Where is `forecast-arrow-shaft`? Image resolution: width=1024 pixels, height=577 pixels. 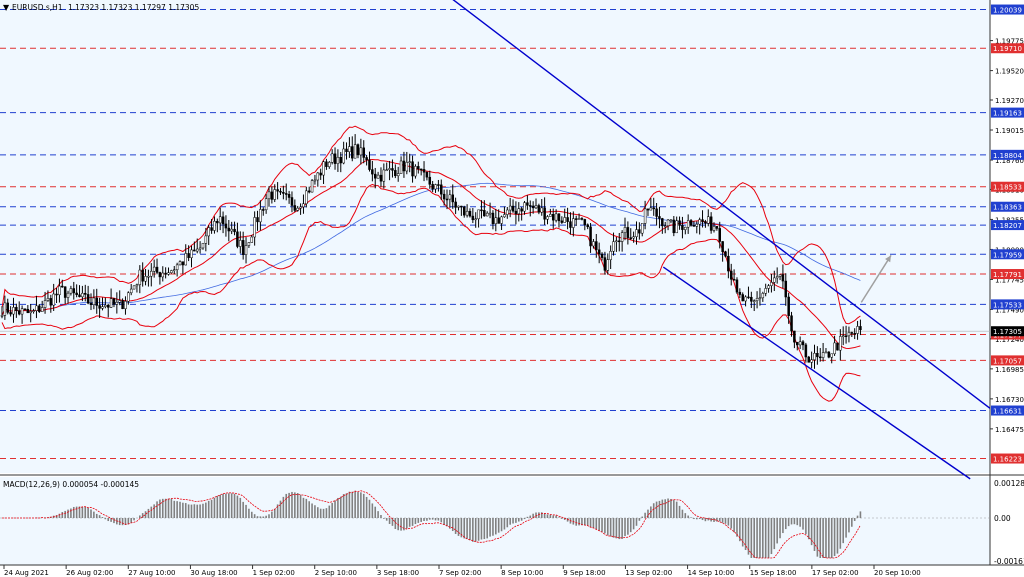 forecast-arrow-shaft is located at coordinates (876, 278).